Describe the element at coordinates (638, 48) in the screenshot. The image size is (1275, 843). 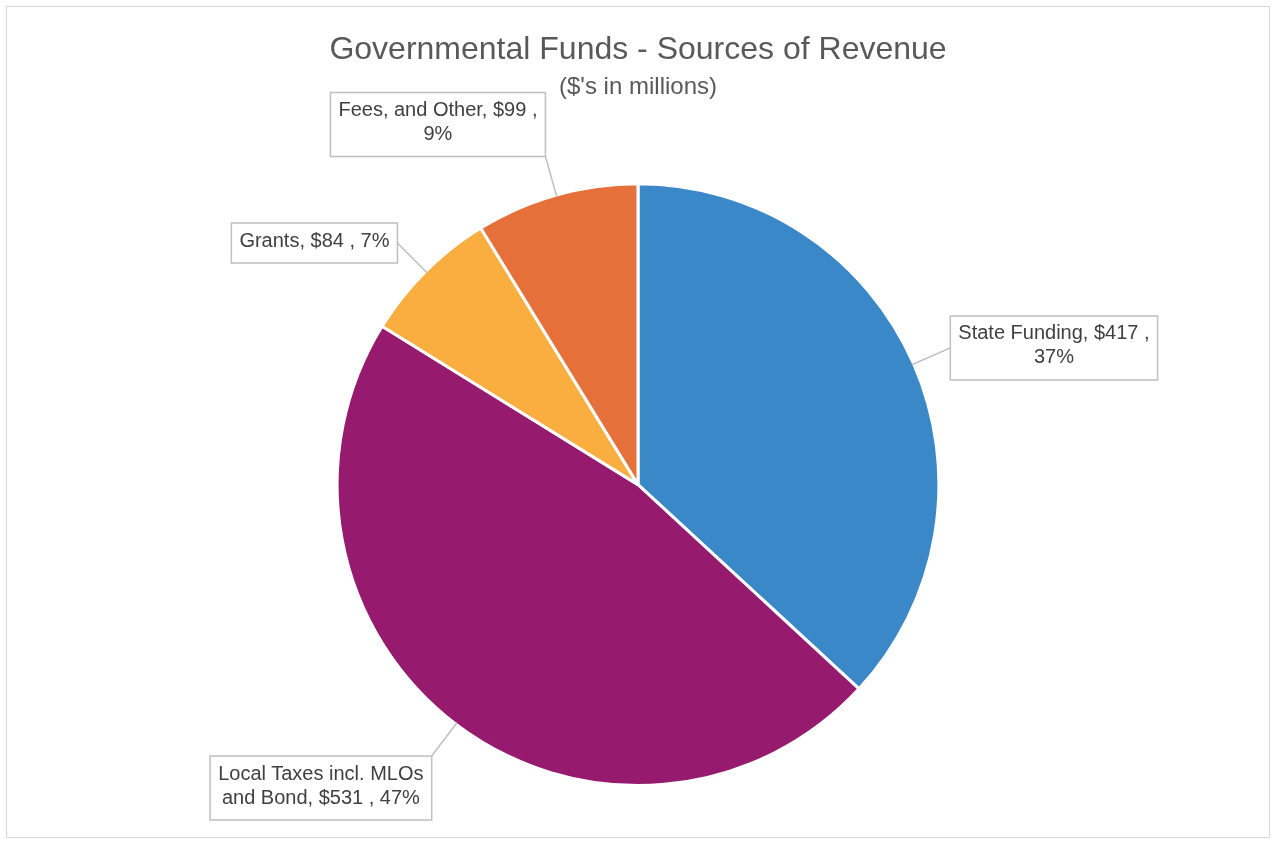
I see `chart-title: Governmental Funds - Sources of Revenue` at that location.